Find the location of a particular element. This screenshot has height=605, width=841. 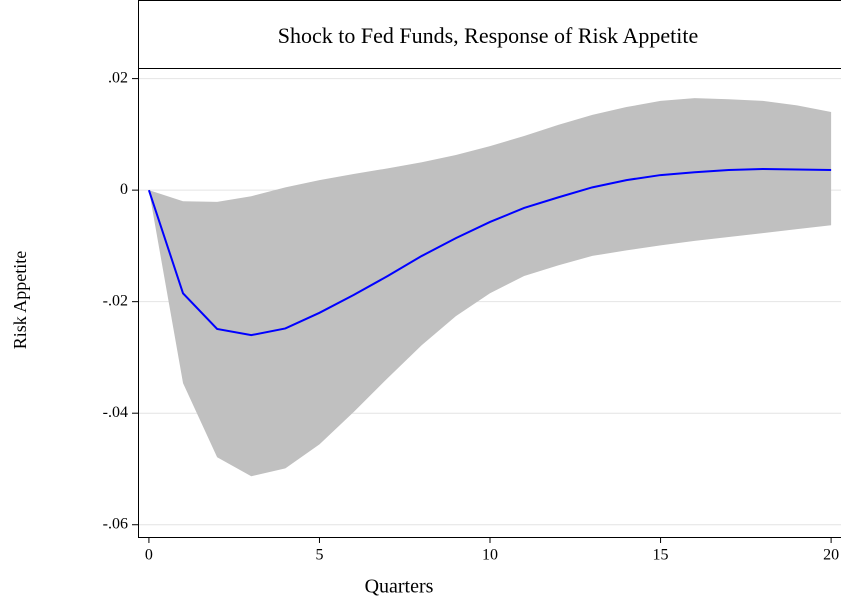

x-axis-label: Quarters is located at coordinates (399, 587).